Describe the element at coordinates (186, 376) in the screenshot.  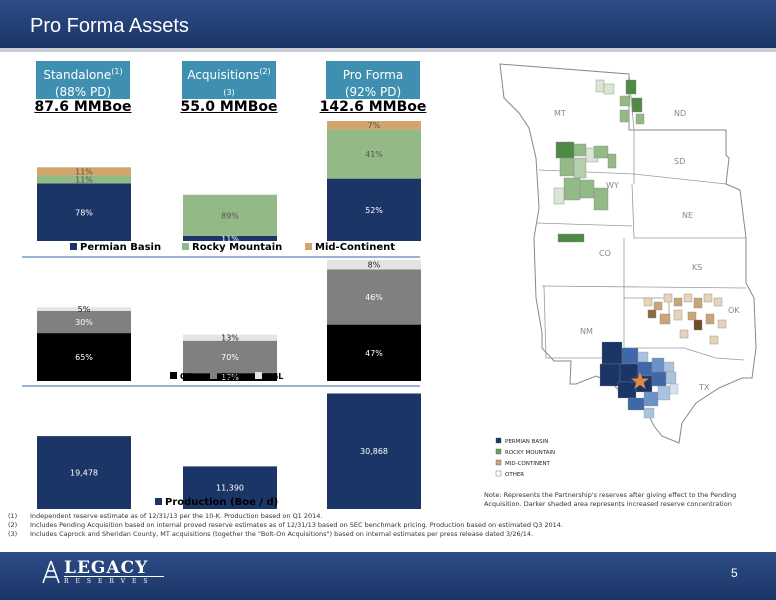
I see `legend-label: Oil` at that location.